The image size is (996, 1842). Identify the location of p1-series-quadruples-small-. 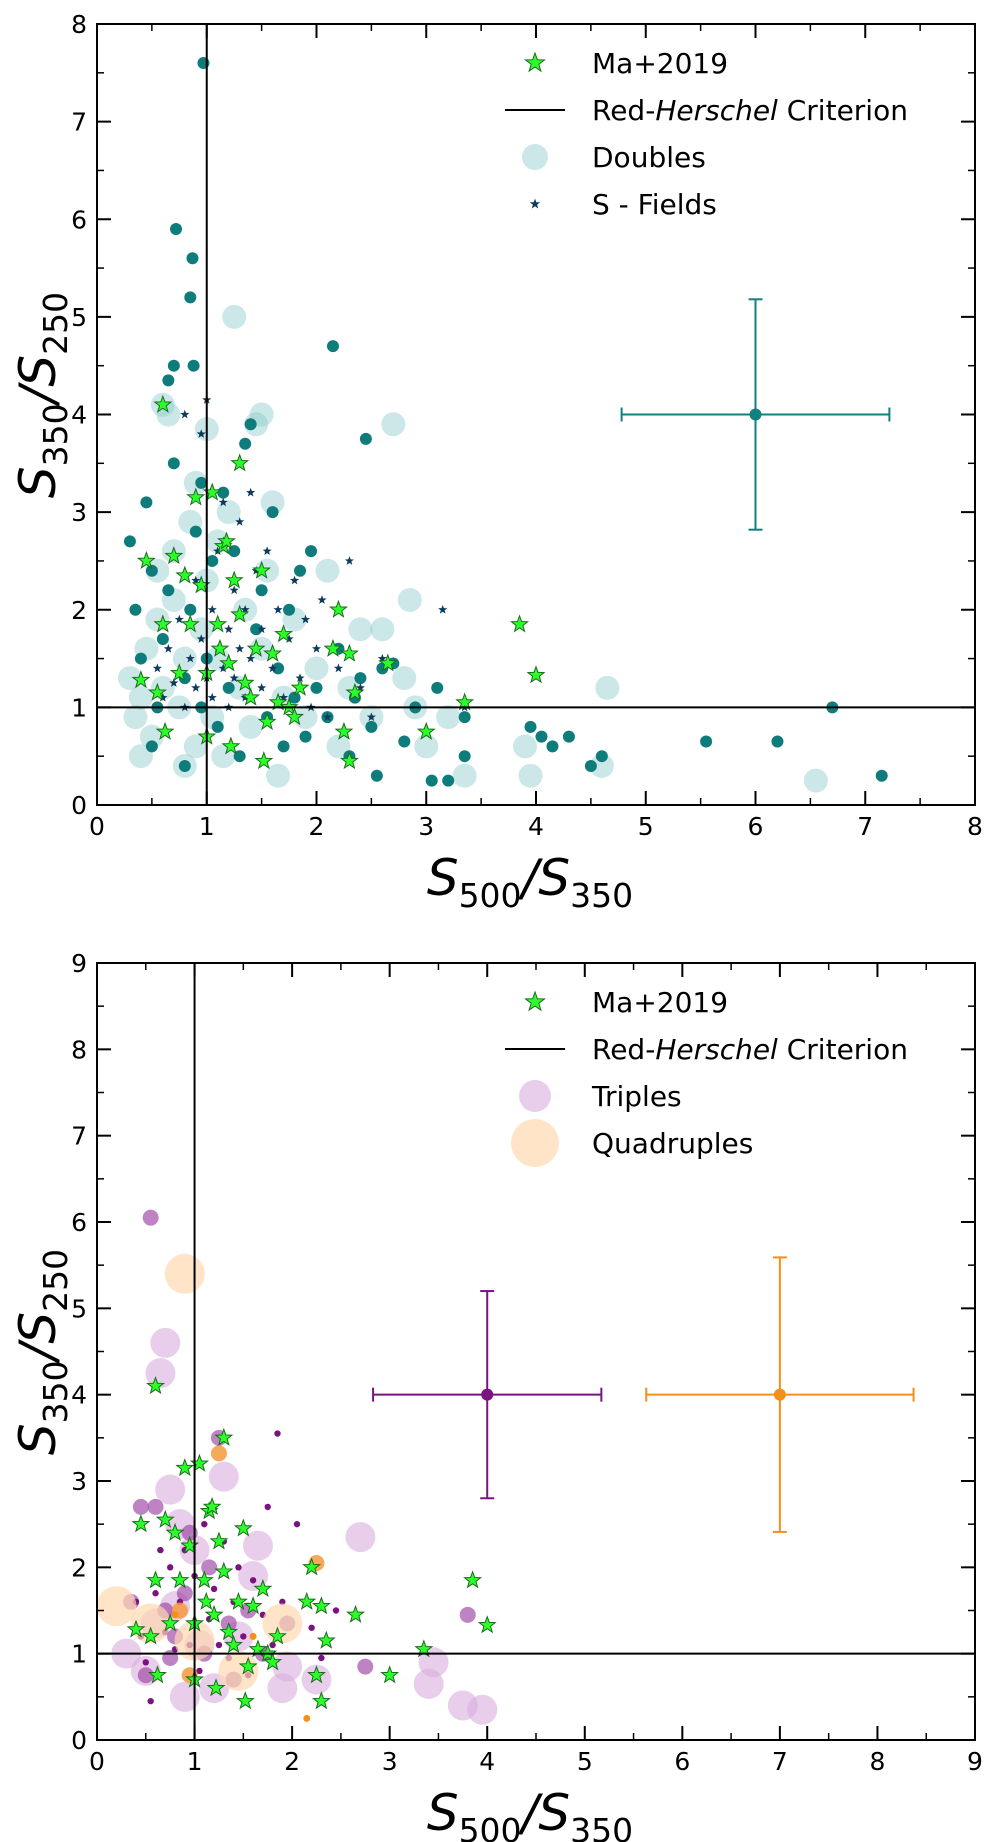
(241, 1666).